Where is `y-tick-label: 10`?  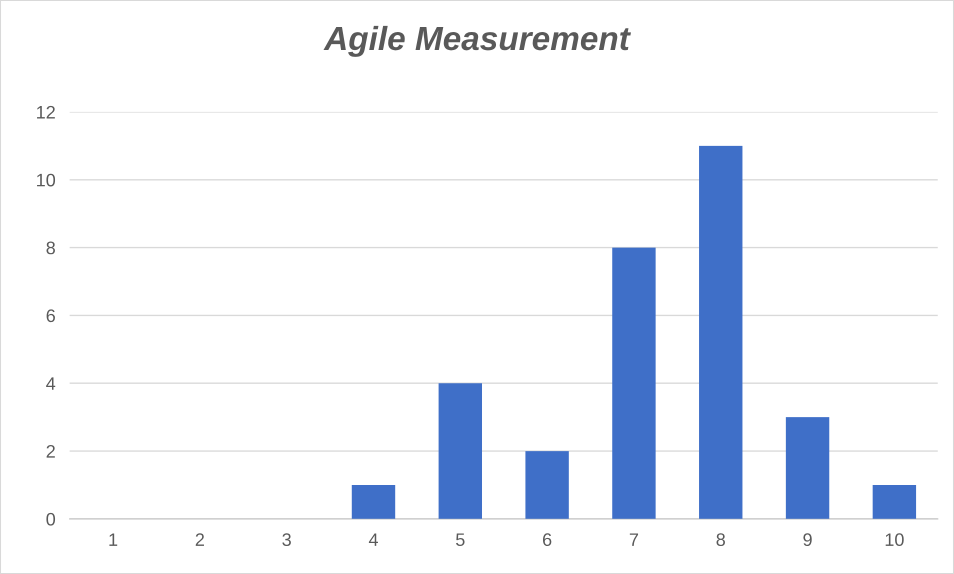
y-tick-label: 10 is located at coordinates (46, 180).